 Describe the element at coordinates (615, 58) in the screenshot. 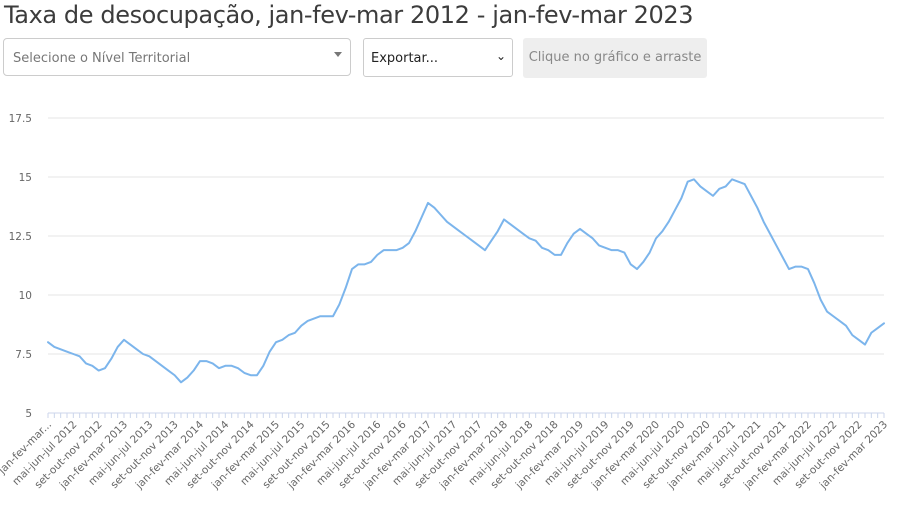

I see `drag-hint-button: Clique no gráfico e arraste` at that location.